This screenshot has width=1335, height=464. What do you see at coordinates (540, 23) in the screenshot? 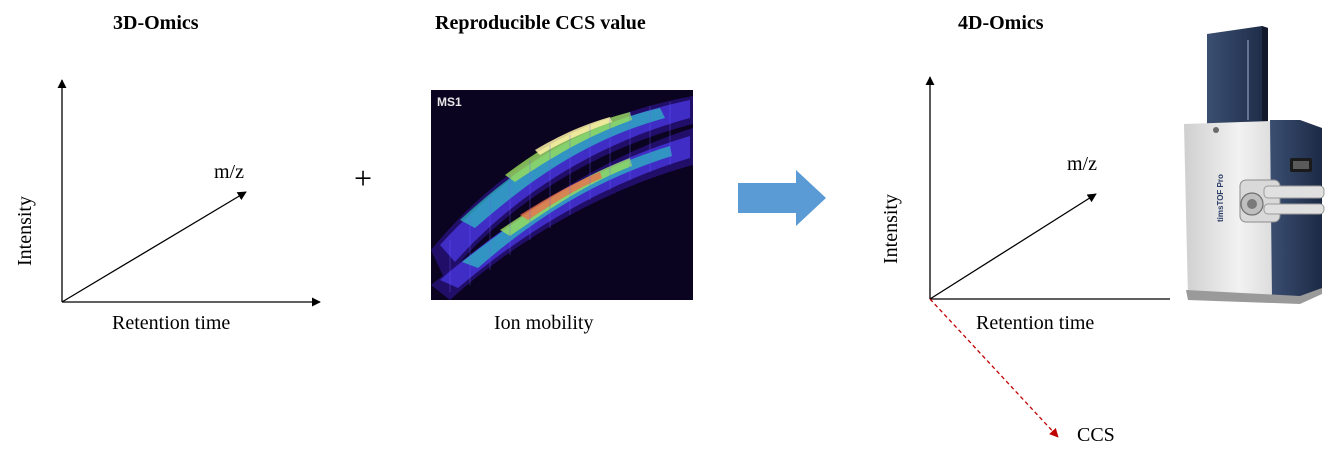
I see `title-reproducible-ccs: Reproducible CCS value` at bounding box center [540, 23].